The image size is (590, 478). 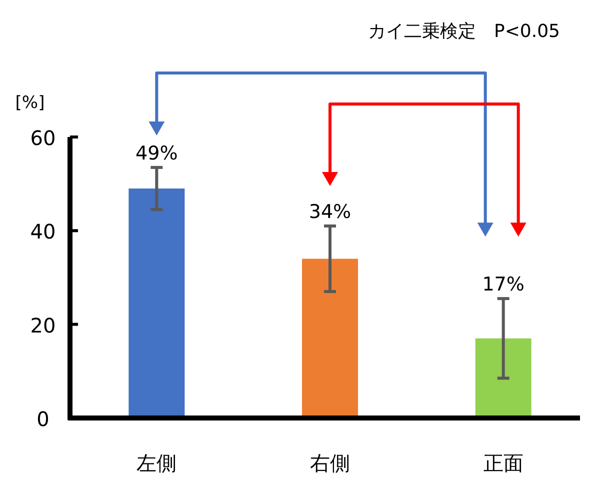 What do you see at coordinates (43, 138) in the screenshot?
I see `y-tick-label: 60` at bounding box center [43, 138].